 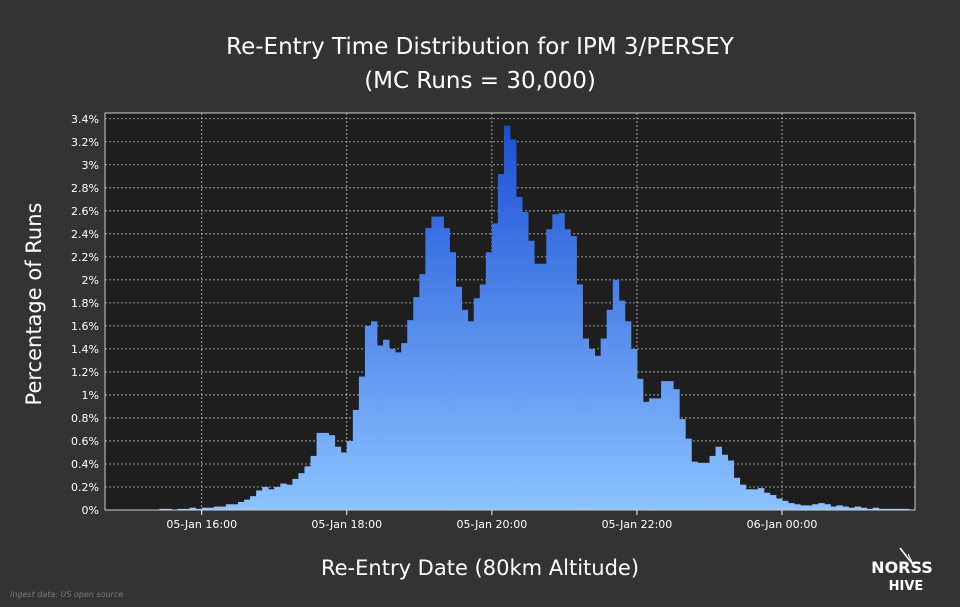 What do you see at coordinates (906, 586) in the screenshot?
I see `logo-text-hive: HIVE` at bounding box center [906, 586].